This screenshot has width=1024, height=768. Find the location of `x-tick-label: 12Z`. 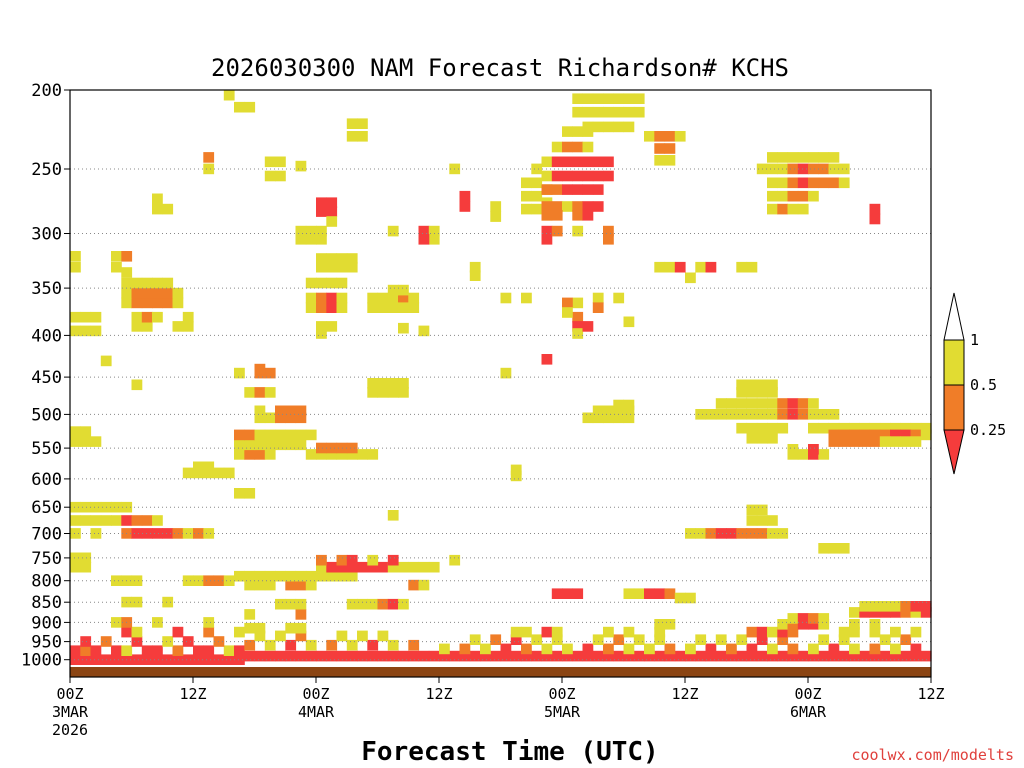

x-tick-label: 12Z is located at coordinates (684, 694).